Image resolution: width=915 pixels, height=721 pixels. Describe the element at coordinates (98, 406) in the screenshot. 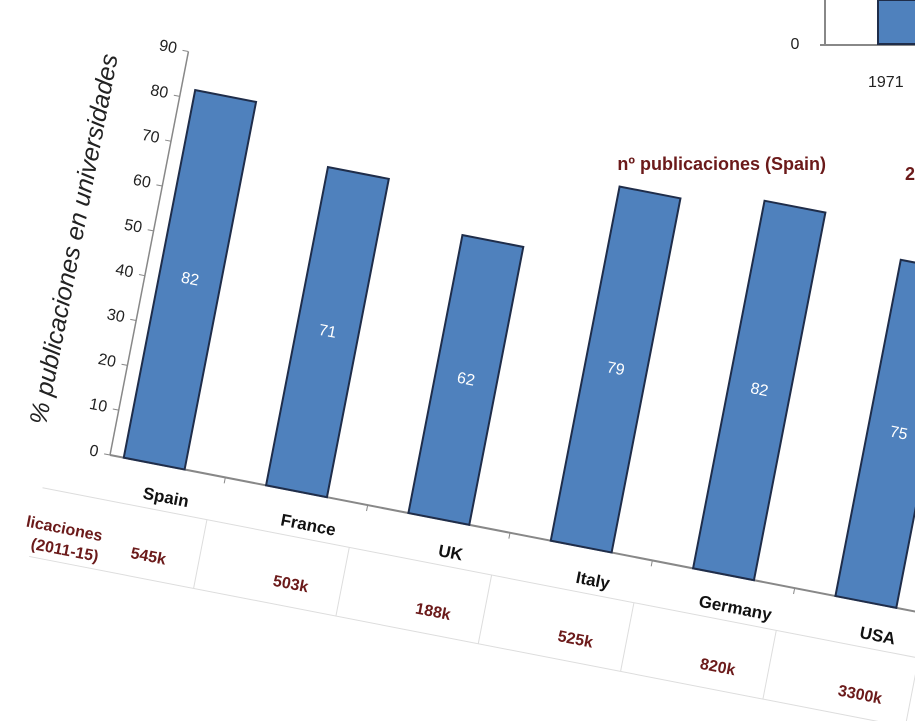

I see `y-tick-label: 10` at that location.